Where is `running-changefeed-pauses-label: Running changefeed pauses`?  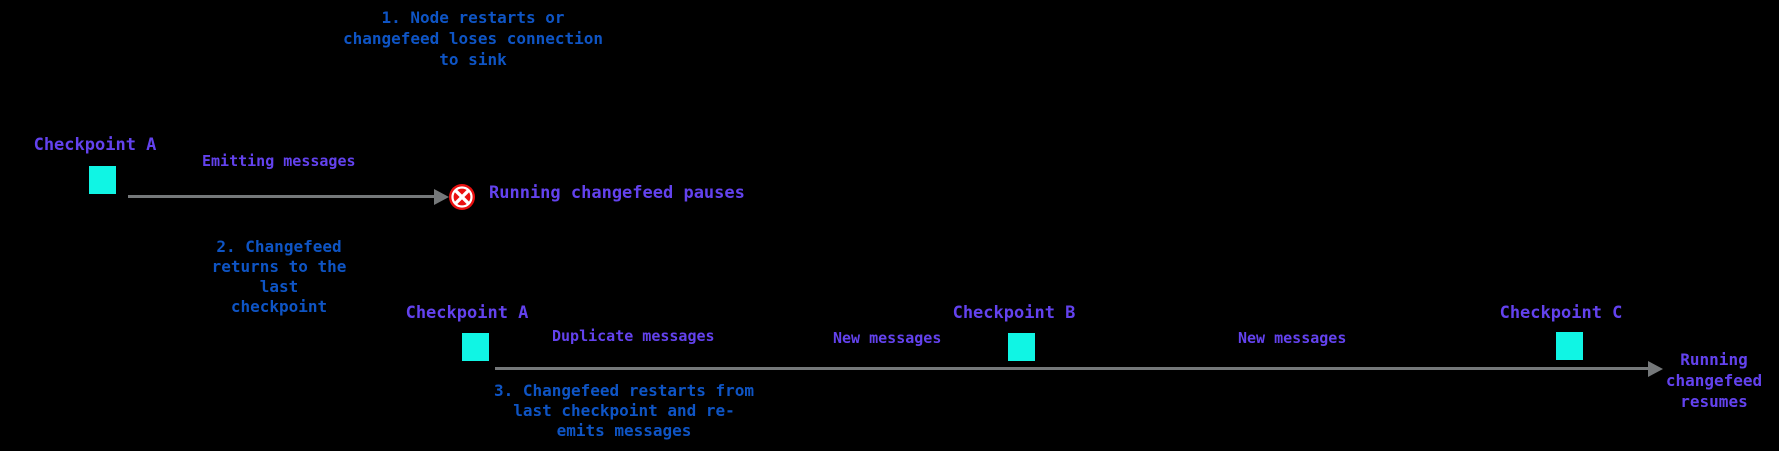
running-changefeed-pauses-label: Running changefeed pauses is located at coordinates (617, 193).